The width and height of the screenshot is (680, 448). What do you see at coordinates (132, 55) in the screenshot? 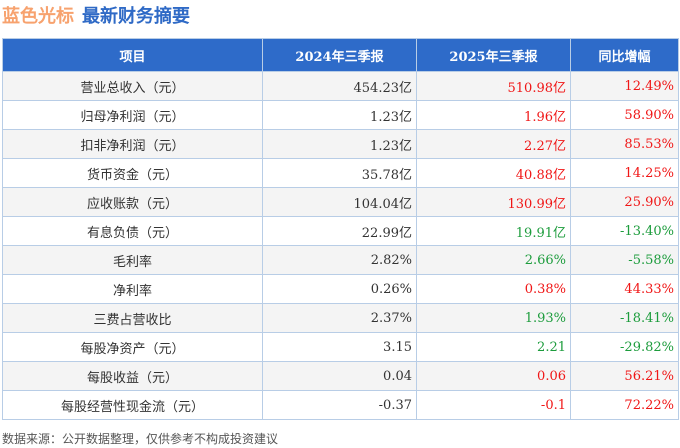
I see `header-item: 项目` at bounding box center [132, 55].